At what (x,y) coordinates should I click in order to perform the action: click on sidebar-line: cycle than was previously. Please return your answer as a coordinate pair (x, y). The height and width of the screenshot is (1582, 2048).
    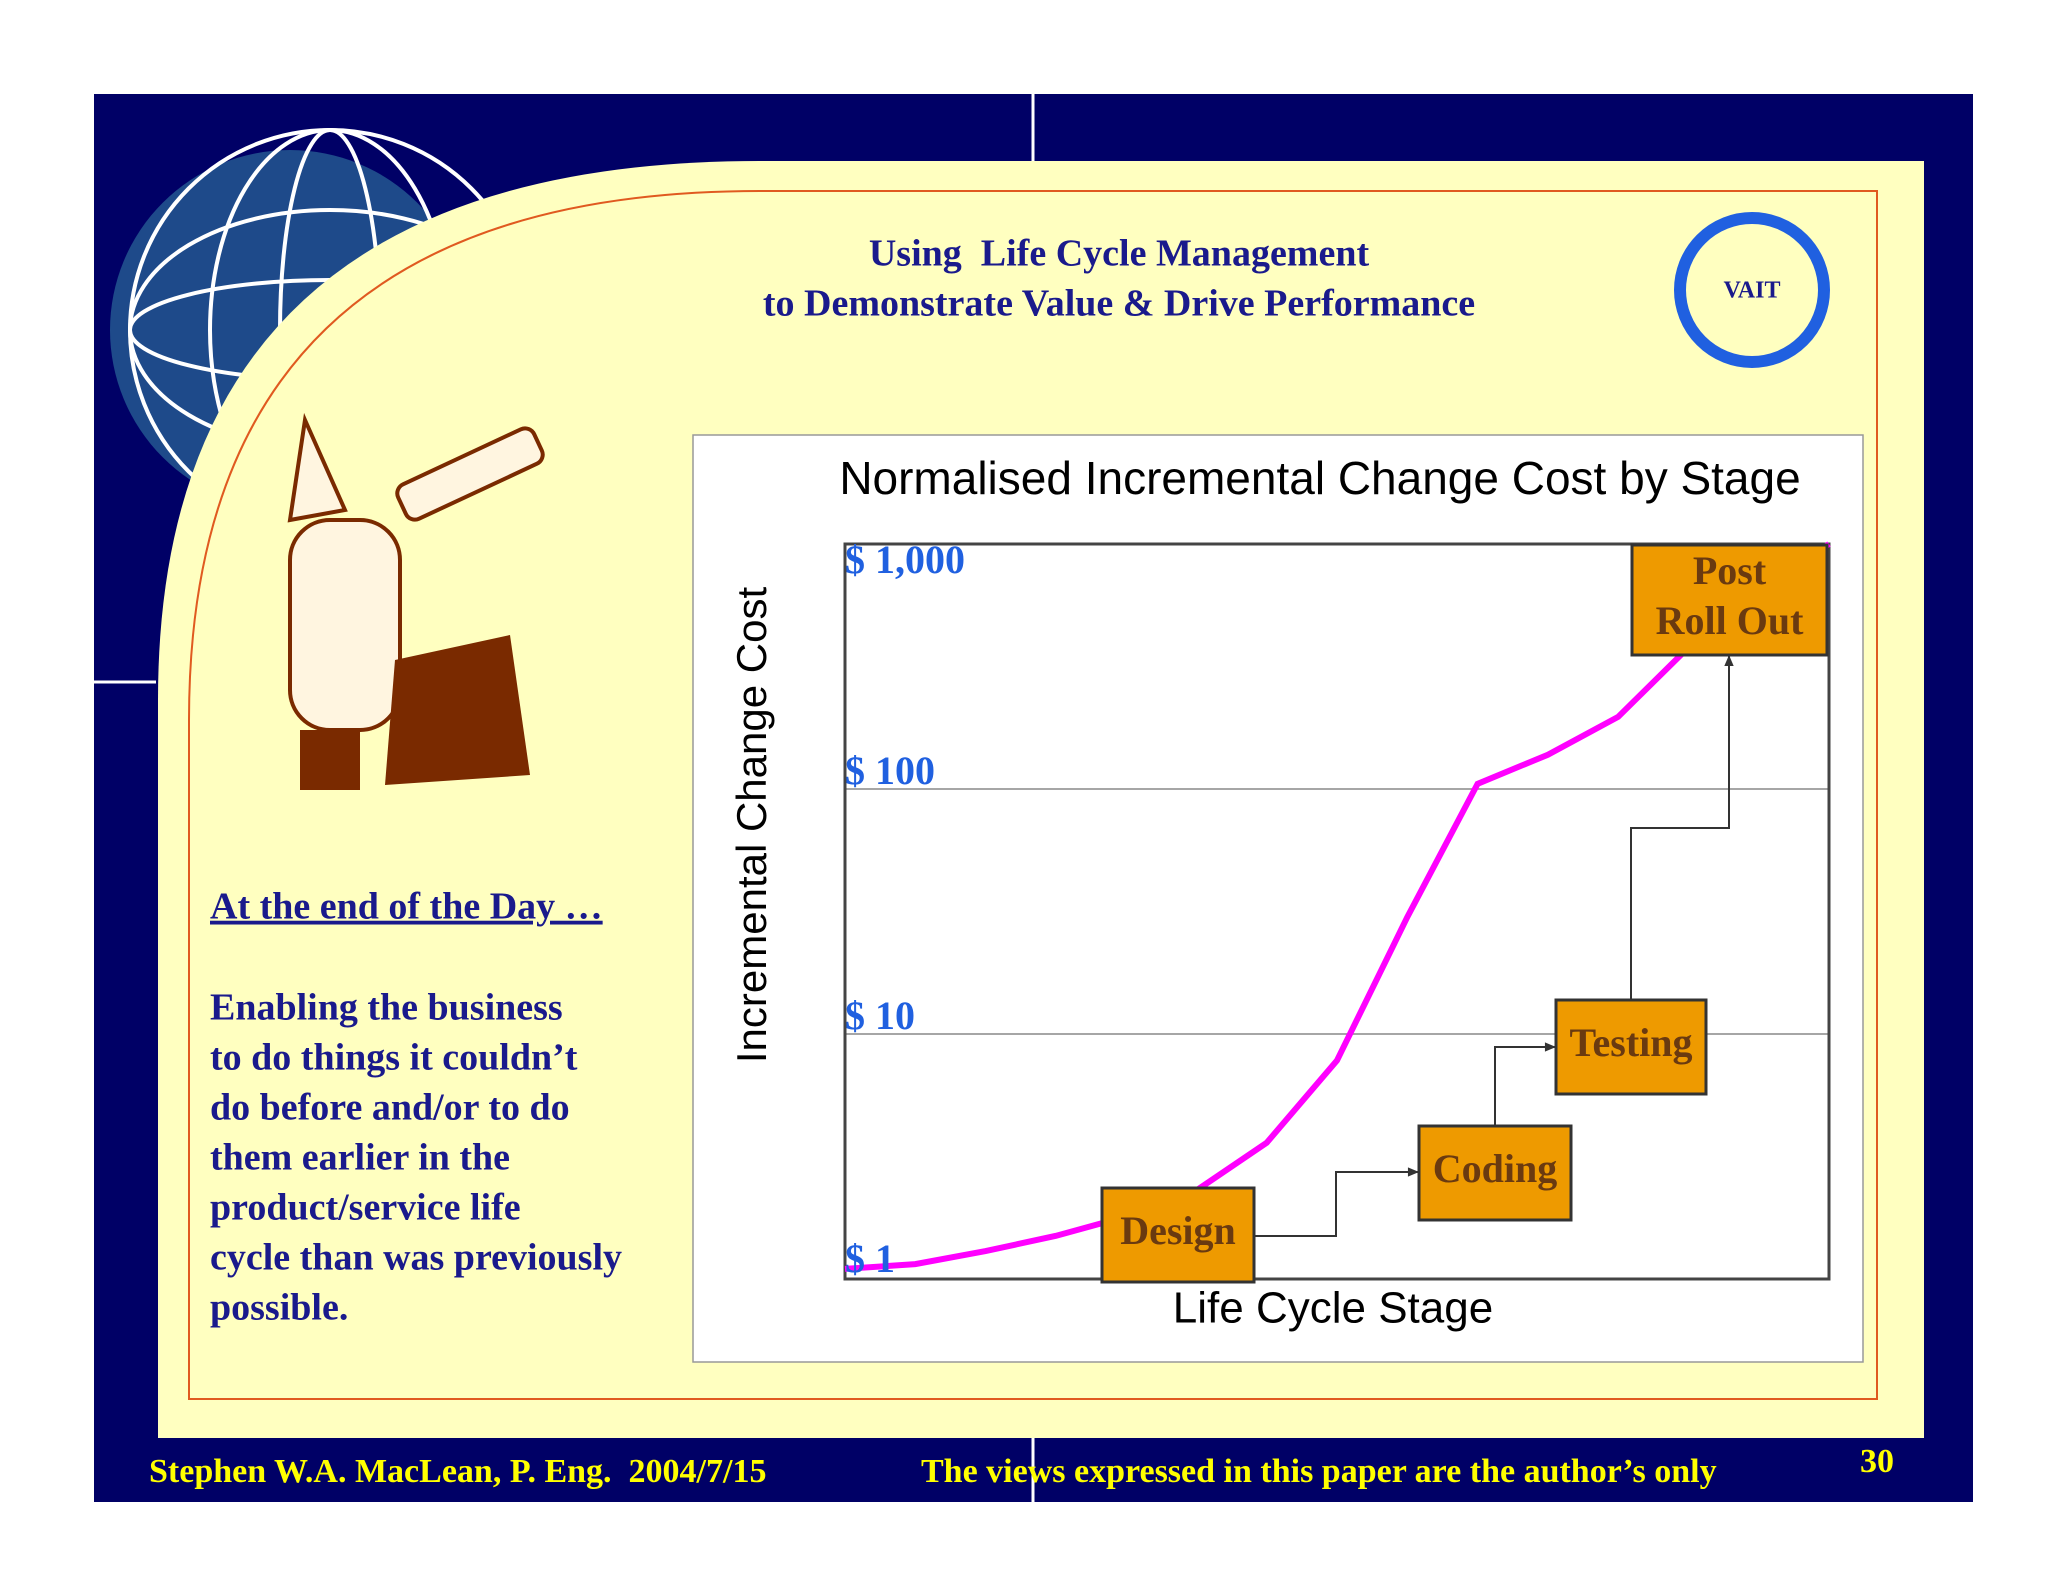
    Looking at the image, I should click on (416, 1258).